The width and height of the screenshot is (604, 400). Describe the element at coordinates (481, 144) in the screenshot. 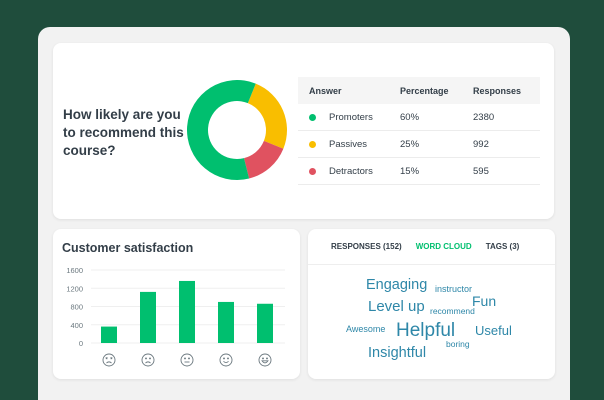

I see `responses-value: 992` at that location.